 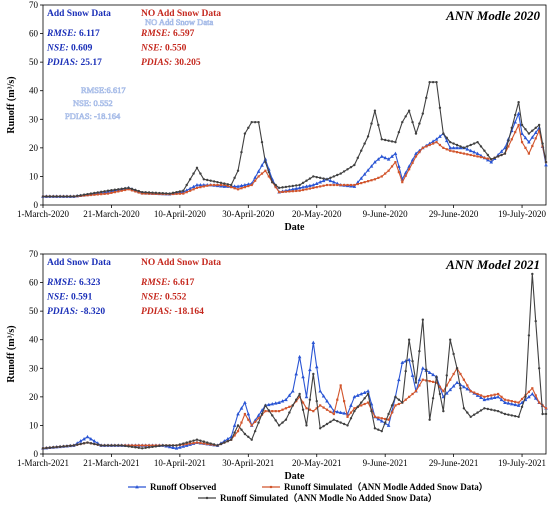 What do you see at coordinates (454, 214) in the screenshot?
I see `x-tick-label: 29-June-2020` at bounding box center [454, 214].